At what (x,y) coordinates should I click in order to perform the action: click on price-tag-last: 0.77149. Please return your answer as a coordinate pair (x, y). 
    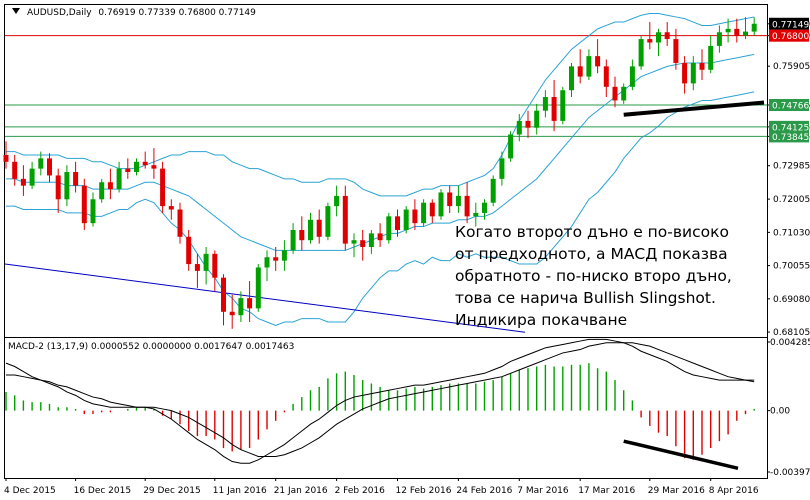
    Looking at the image, I should click on (789, 23).